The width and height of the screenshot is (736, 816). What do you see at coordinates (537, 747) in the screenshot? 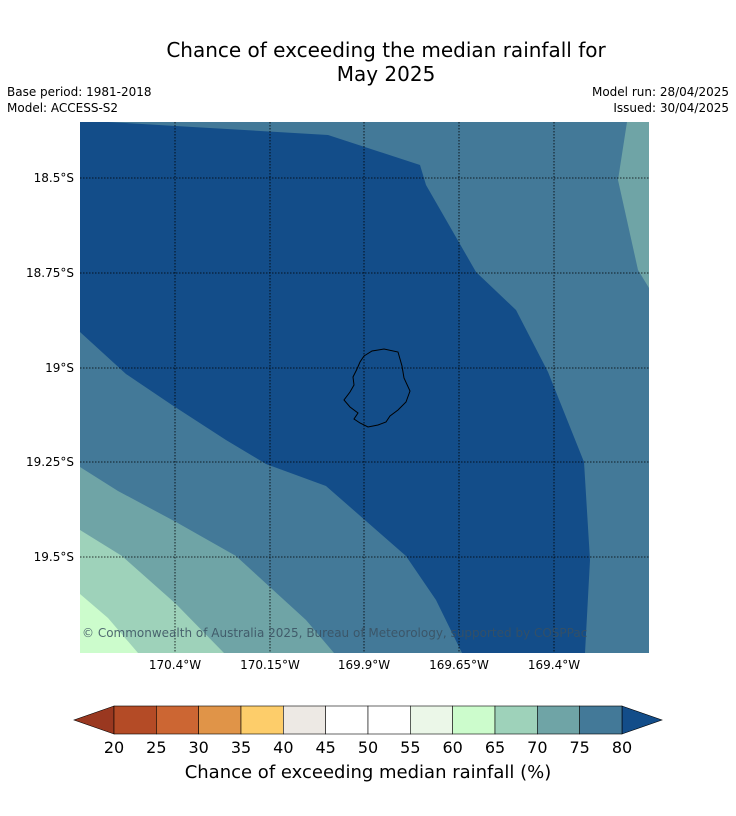
I see `colorbar-tick-label: 70` at bounding box center [537, 747].